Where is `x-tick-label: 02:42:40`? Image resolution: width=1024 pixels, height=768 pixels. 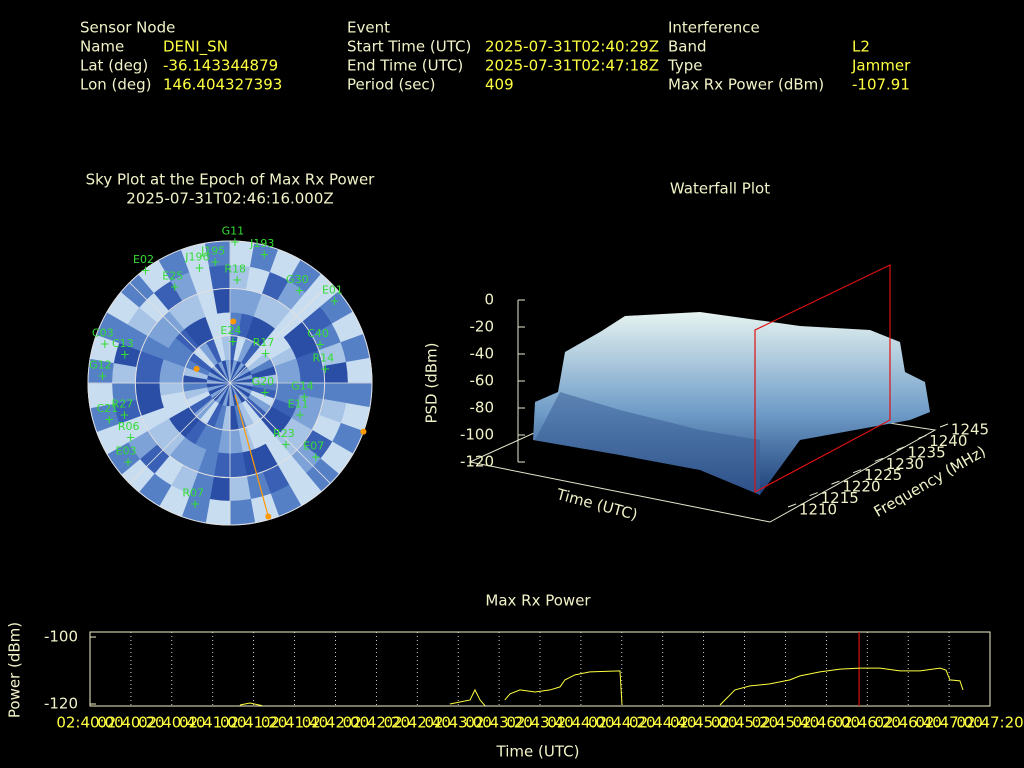 x-tick-label: 02:42:40 is located at coordinates (417, 723).